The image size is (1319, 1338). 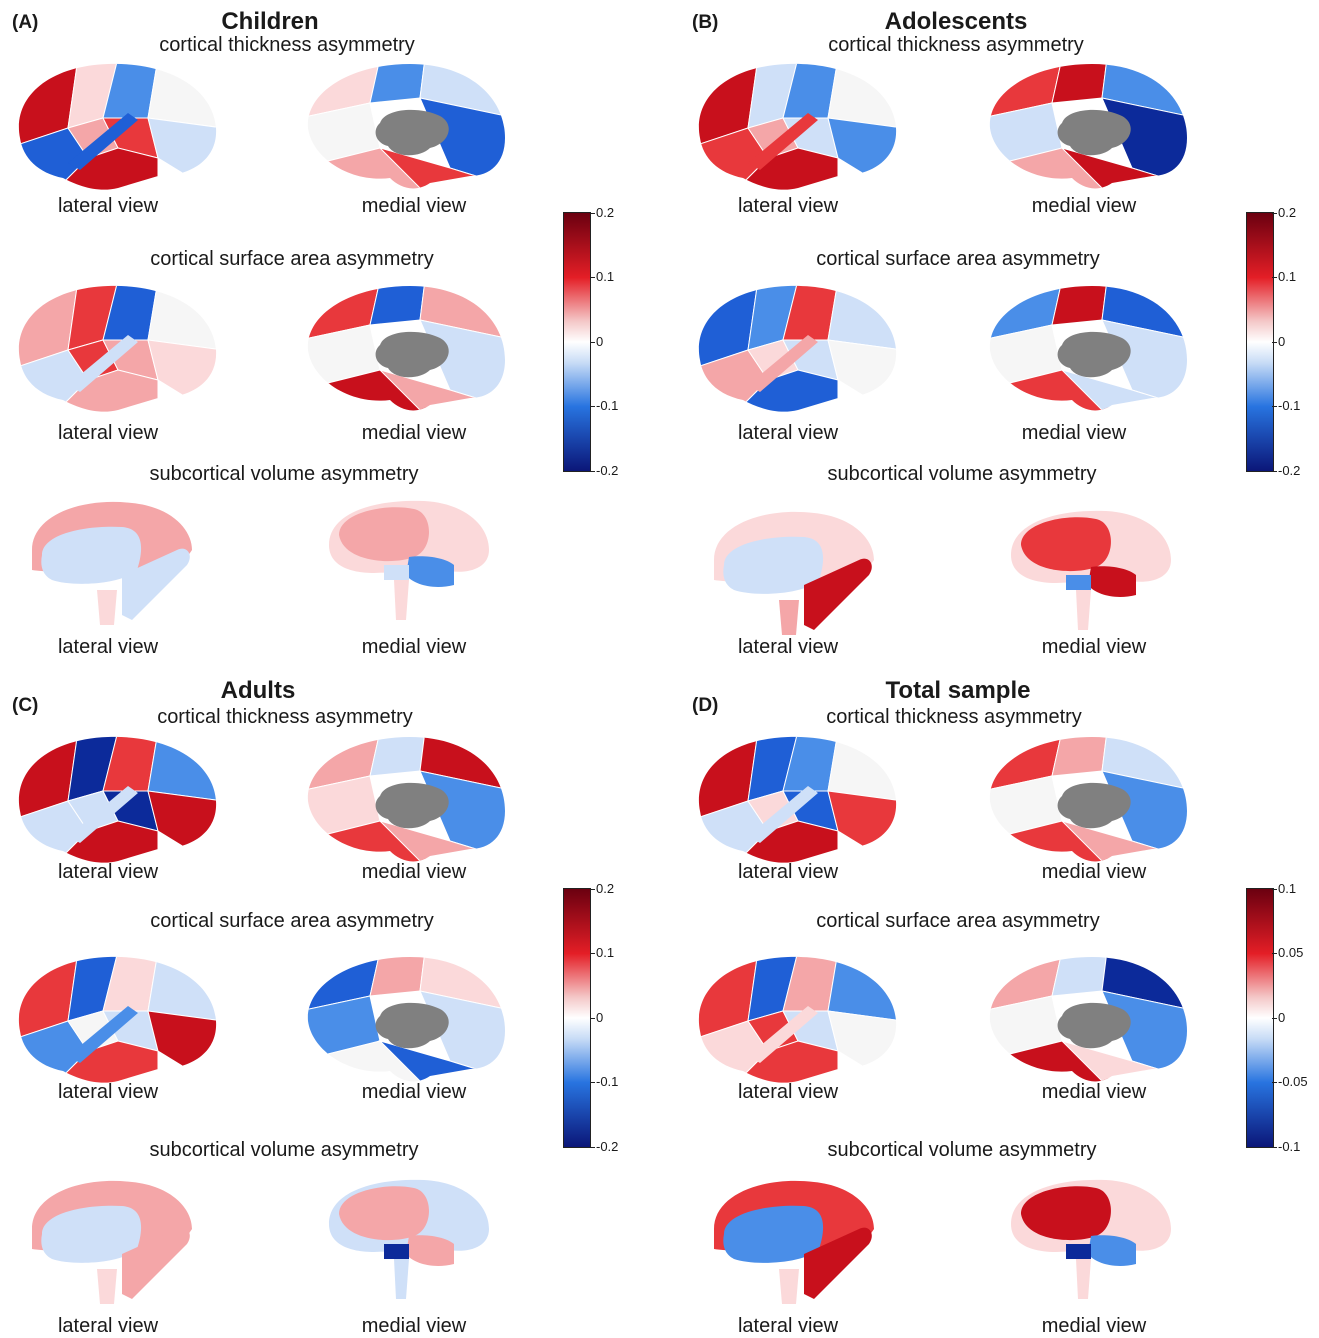 What do you see at coordinates (25, 705) in the screenshot?
I see `panel-letter: (C)` at bounding box center [25, 705].